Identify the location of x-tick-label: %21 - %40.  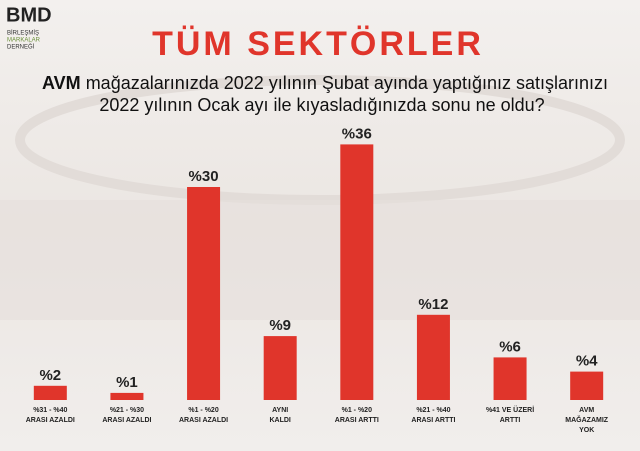
(433, 410).